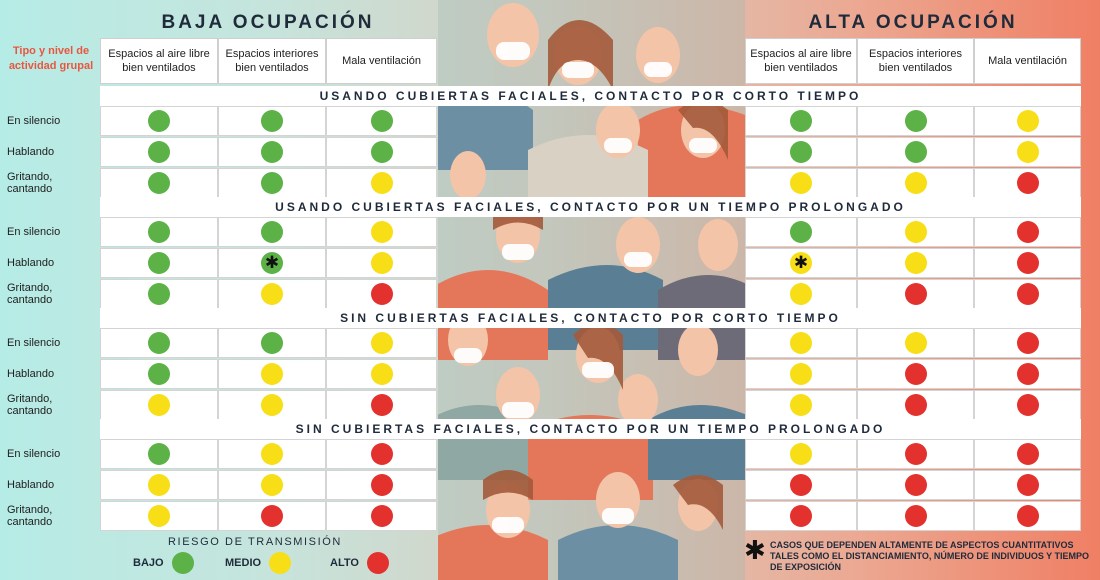 The image size is (1100, 580). Describe the element at coordinates (258, 563) in the screenshot. I see `legend-item-medio: MEDIO` at that location.